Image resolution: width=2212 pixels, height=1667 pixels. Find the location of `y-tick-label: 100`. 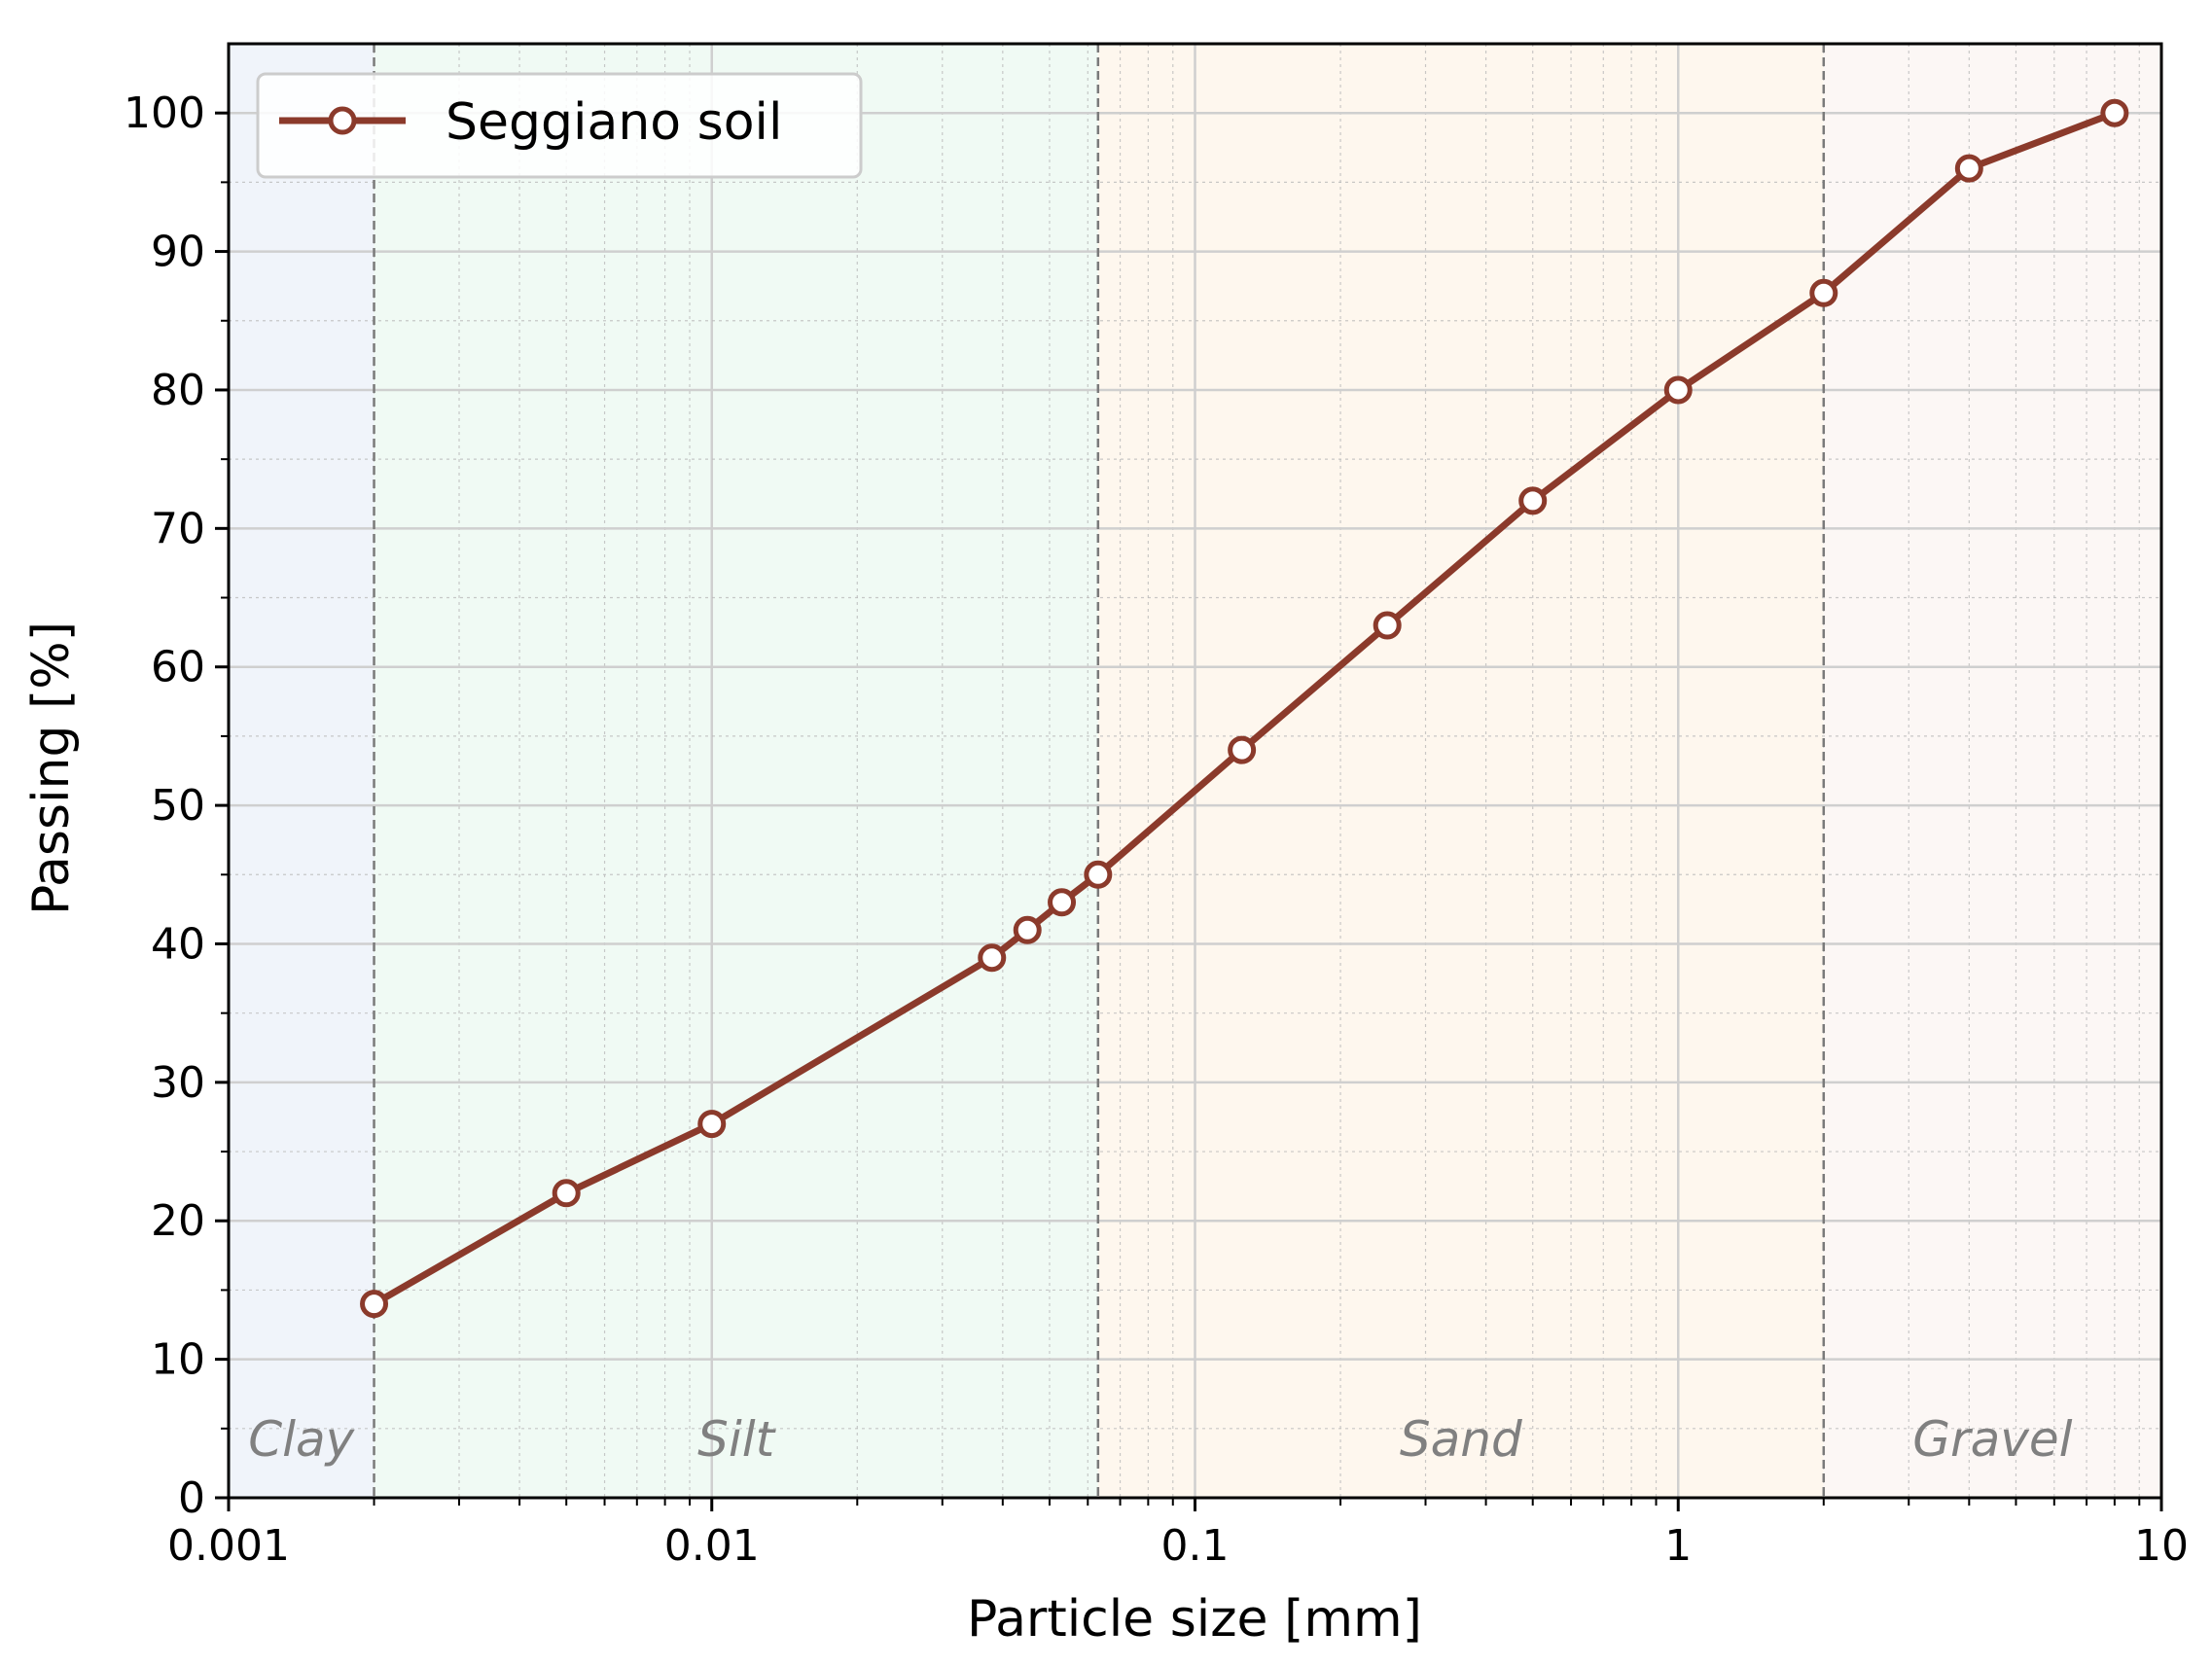

y-tick-label: 100 is located at coordinates (165, 113).